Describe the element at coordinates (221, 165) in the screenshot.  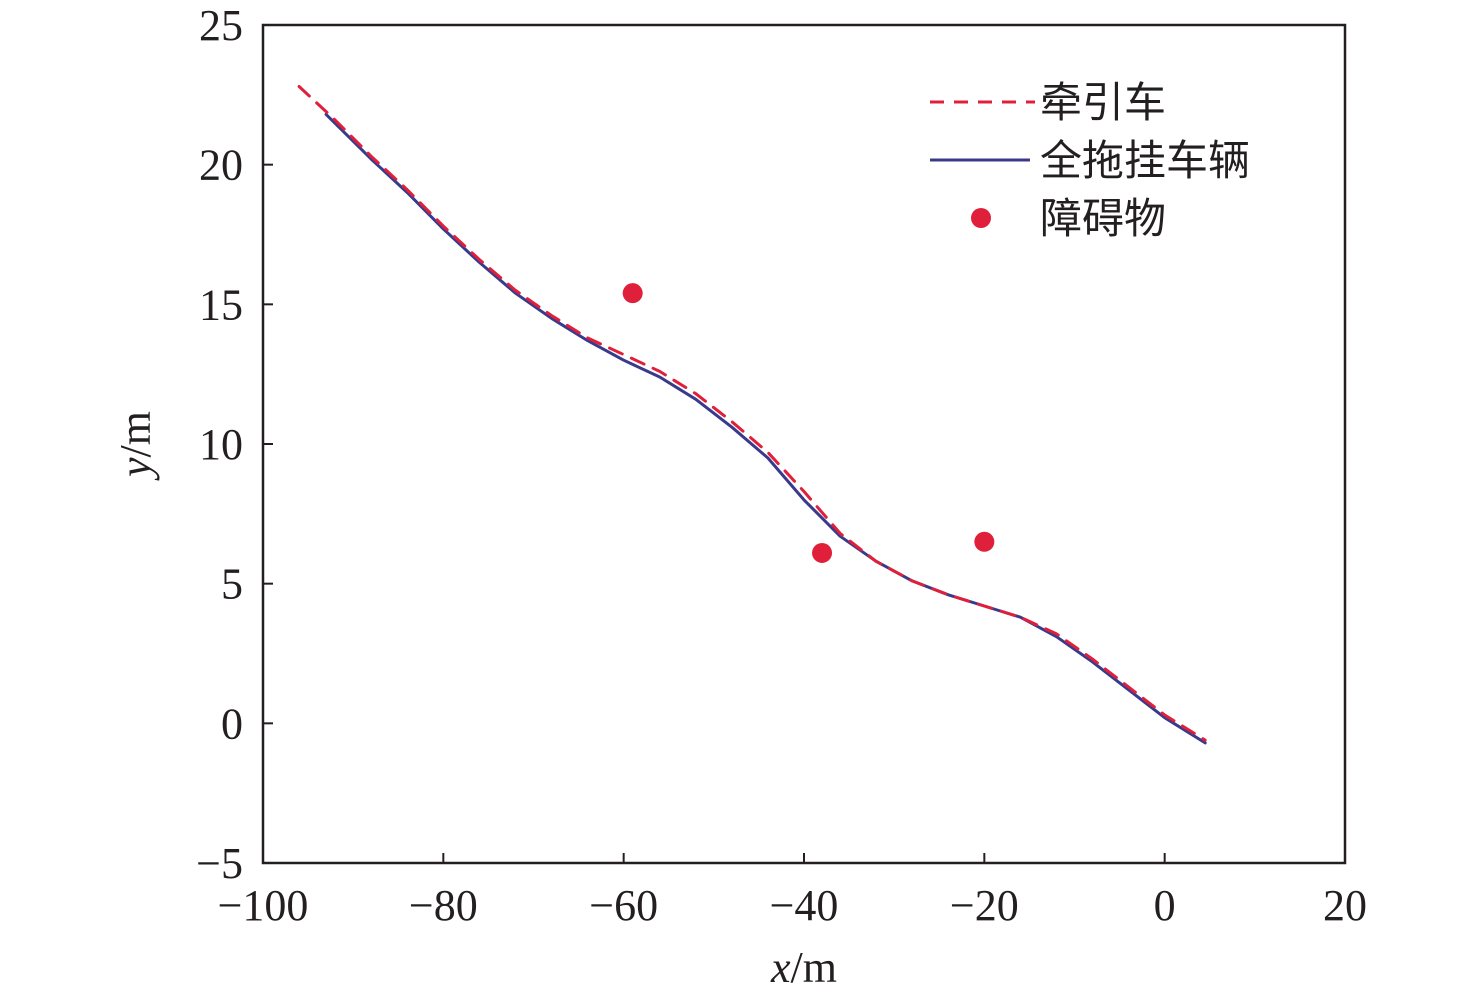
I see `y-tick-label: 20` at that location.